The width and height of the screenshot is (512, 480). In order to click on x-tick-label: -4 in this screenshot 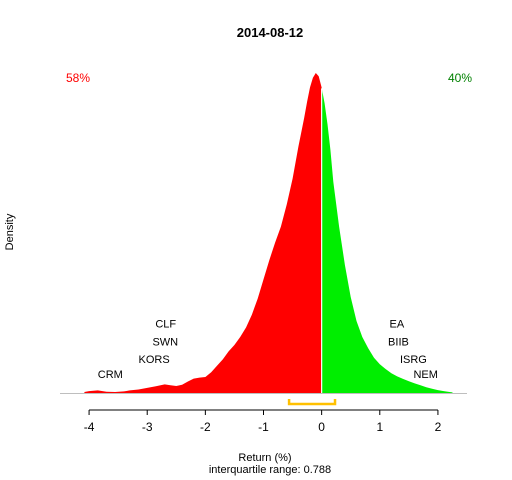, I will do `click(89, 427)`.